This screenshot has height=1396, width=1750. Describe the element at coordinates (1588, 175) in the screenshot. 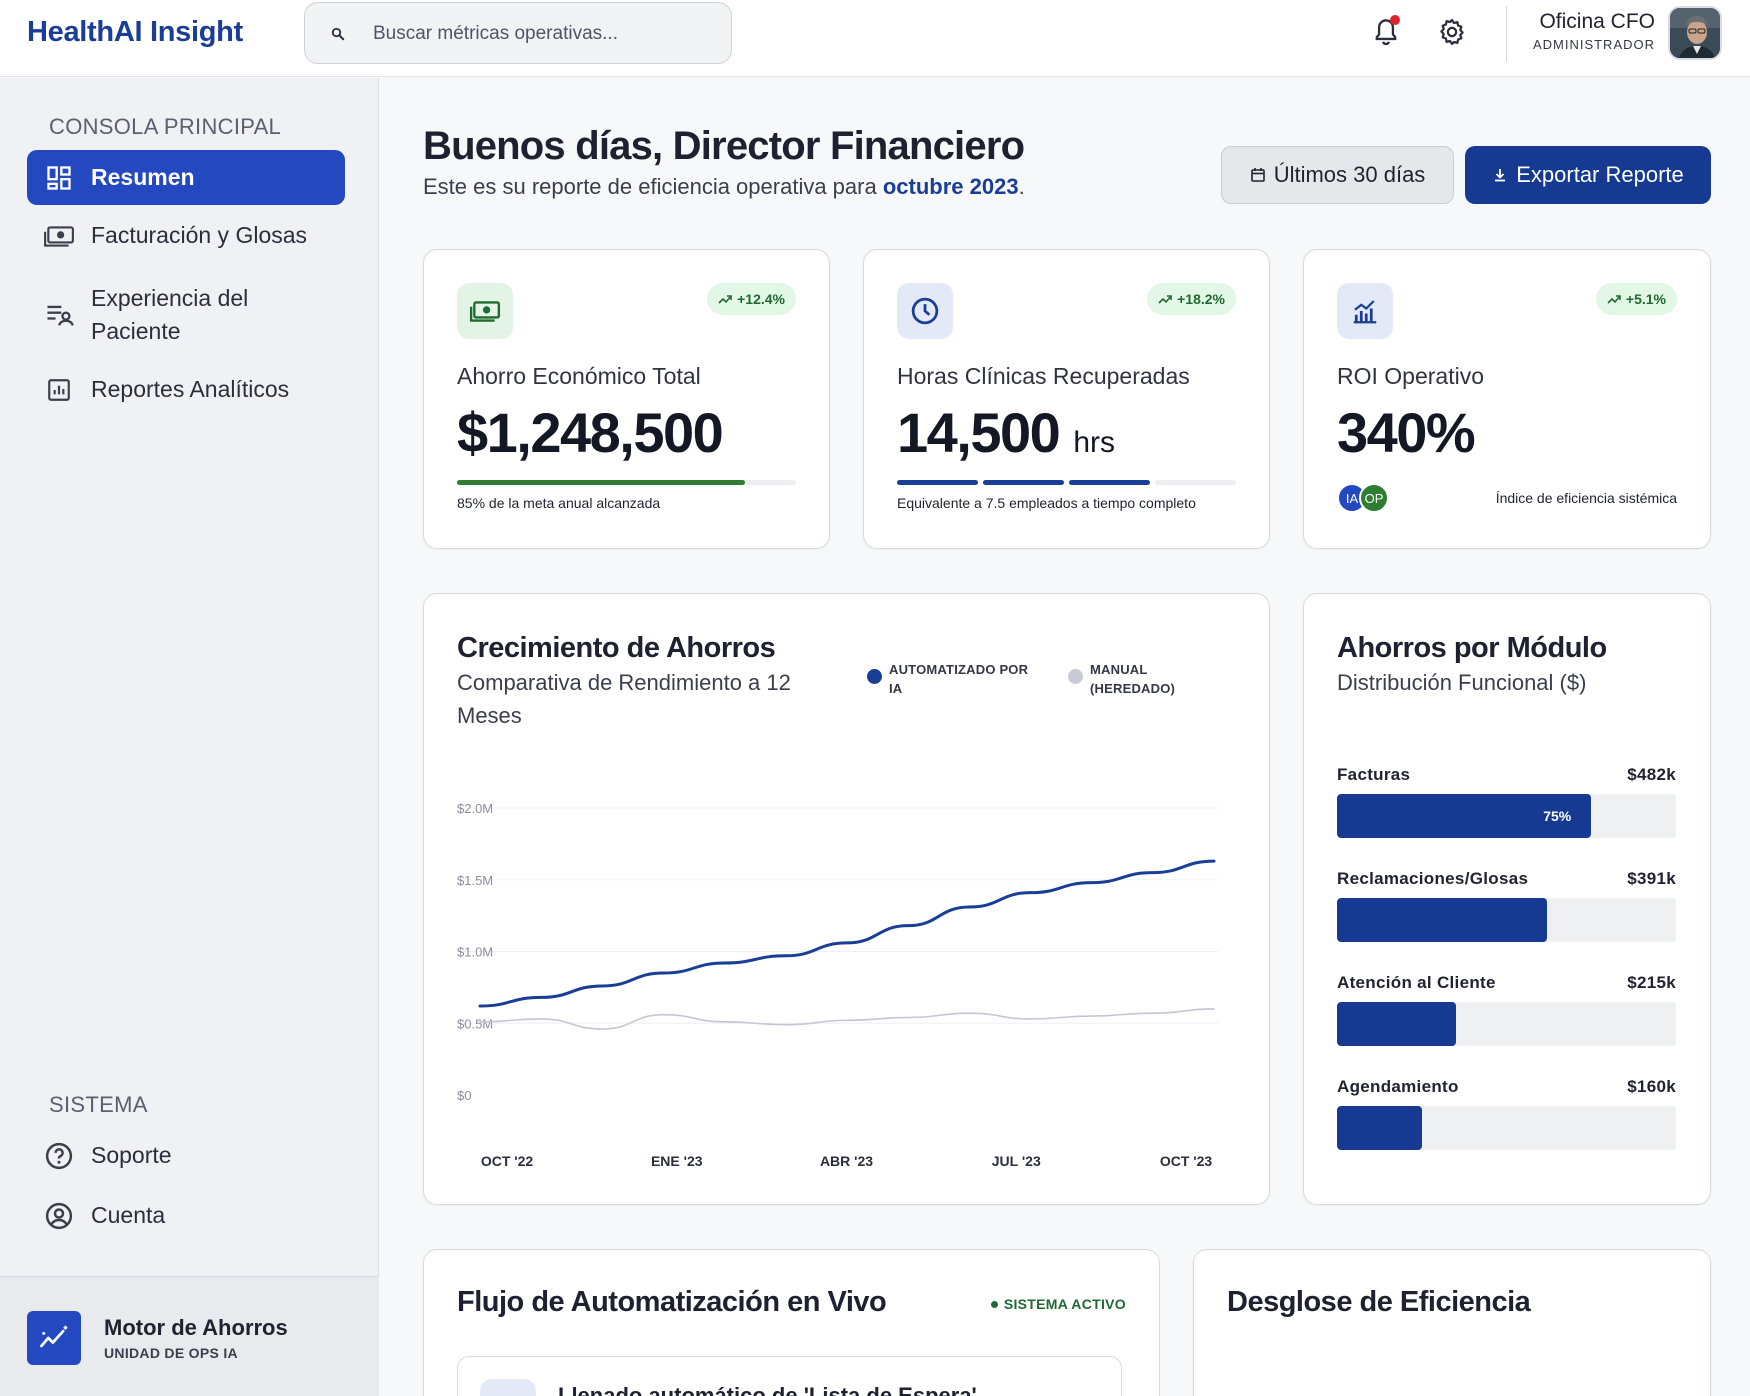

I see `export-report-button: Exportar Reporte` at that location.